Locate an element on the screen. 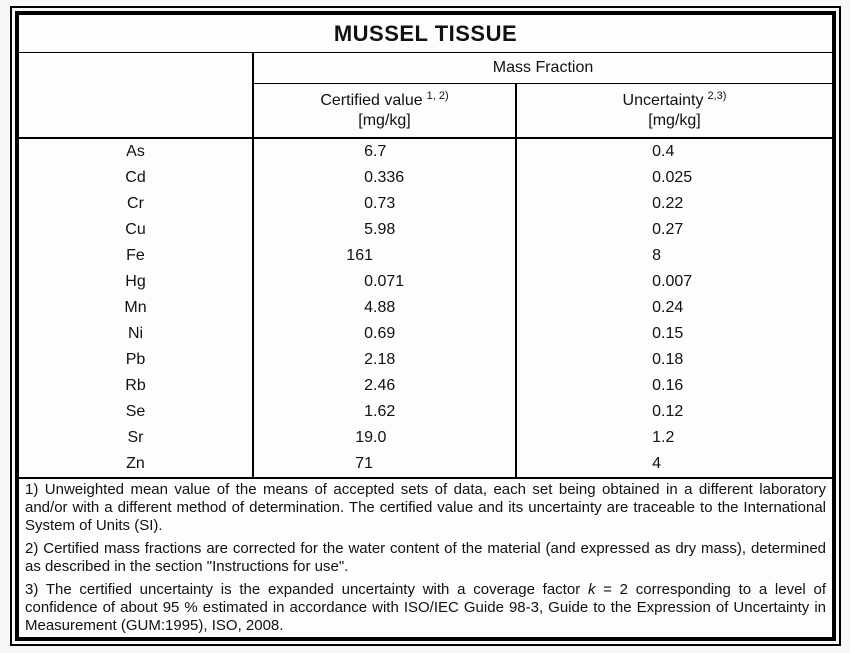  element-symbol: Rb is located at coordinates (136, 386).